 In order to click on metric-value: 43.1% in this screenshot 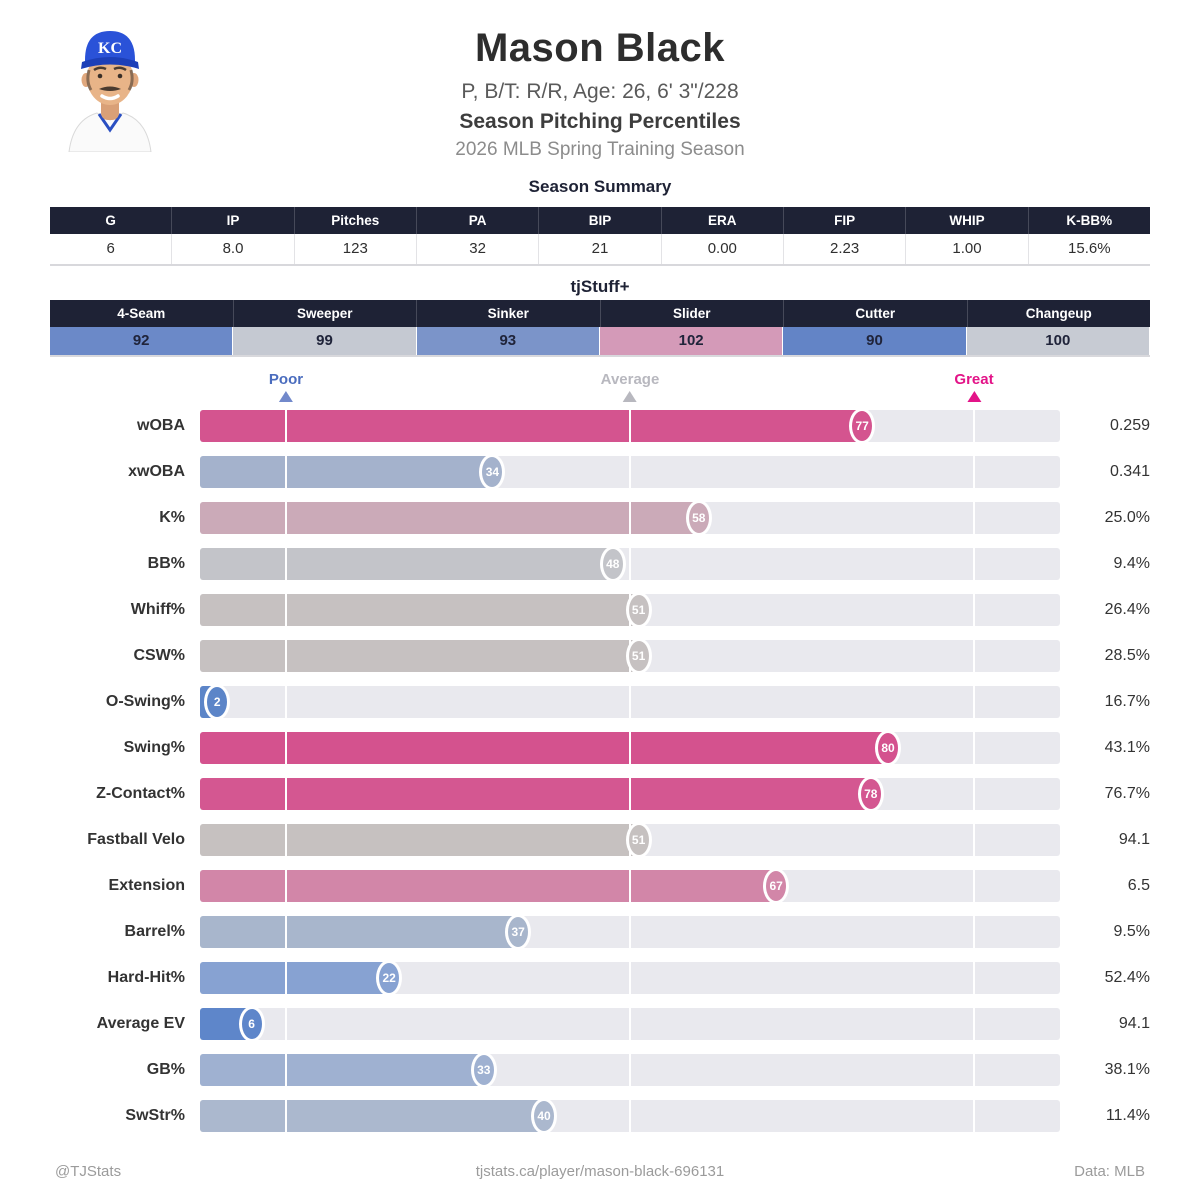, I will do `click(1127, 747)`.